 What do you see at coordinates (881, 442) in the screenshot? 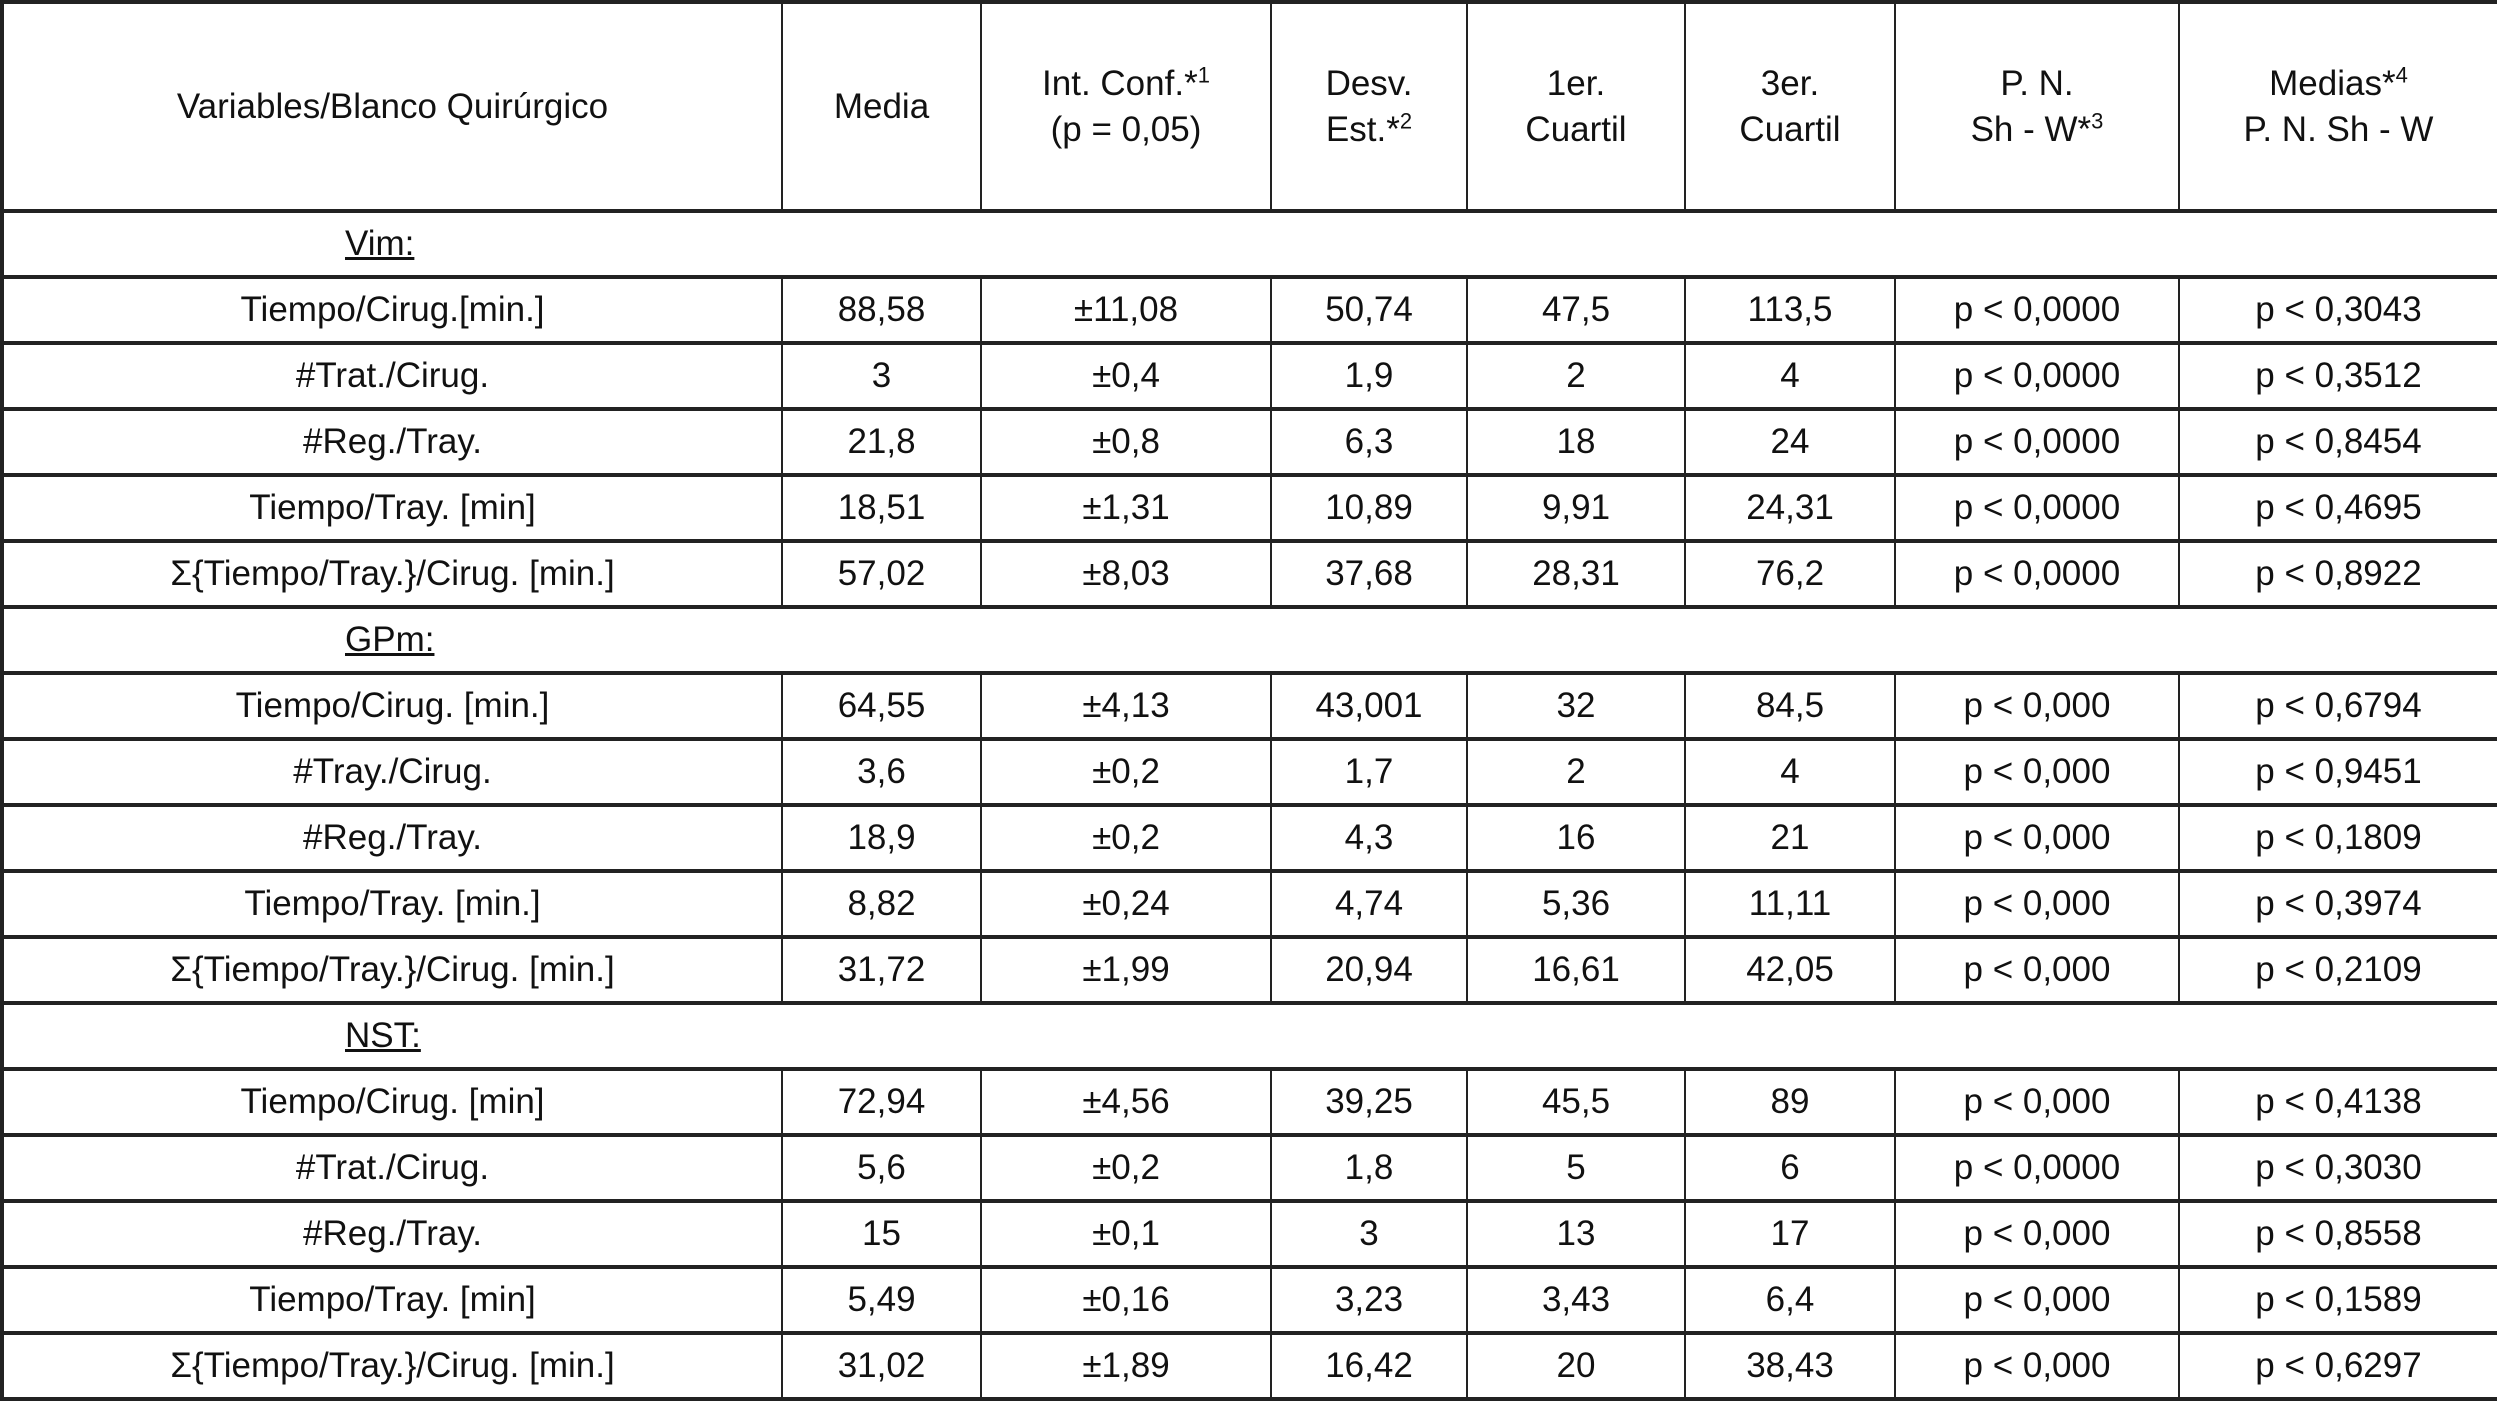
I see `cell-media: 21,8` at bounding box center [881, 442].